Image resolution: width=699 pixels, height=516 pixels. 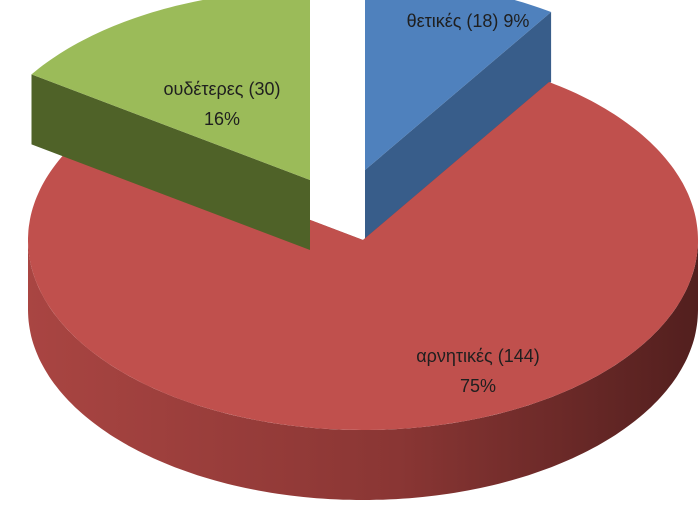 I want to click on data-label: 75%, so click(x=478, y=386).